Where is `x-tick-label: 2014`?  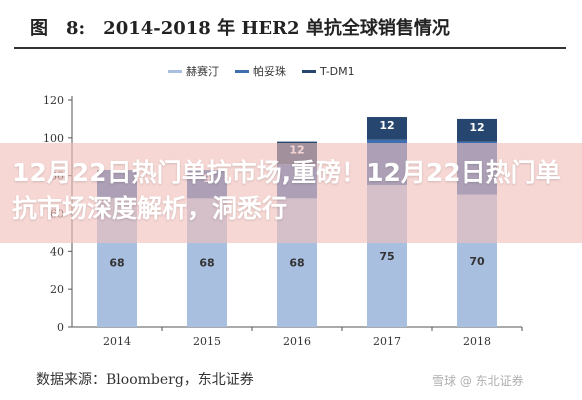 x-tick-label: 2014 is located at coordinates (117, 341).